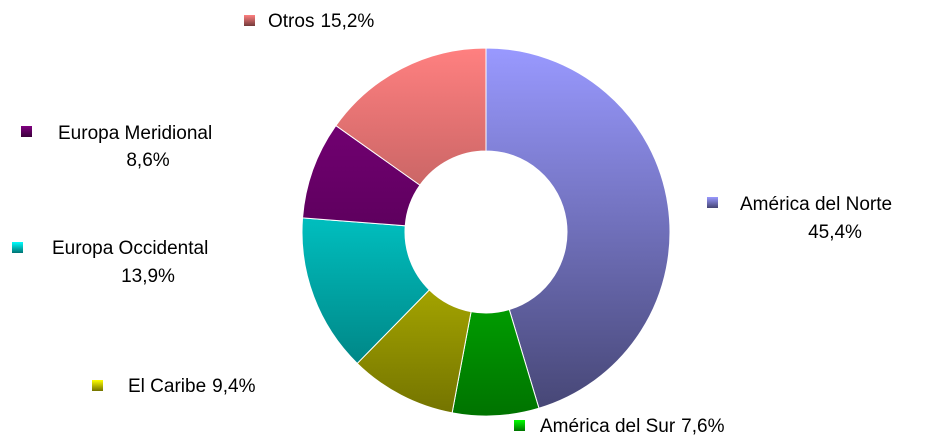 Image resolution: width=935 pixels, height=437 pixels. What do you see at coordinates (608, 426) in the screenshot?
I see `slice-label: América del Sur` at bounding box center [608, 426].